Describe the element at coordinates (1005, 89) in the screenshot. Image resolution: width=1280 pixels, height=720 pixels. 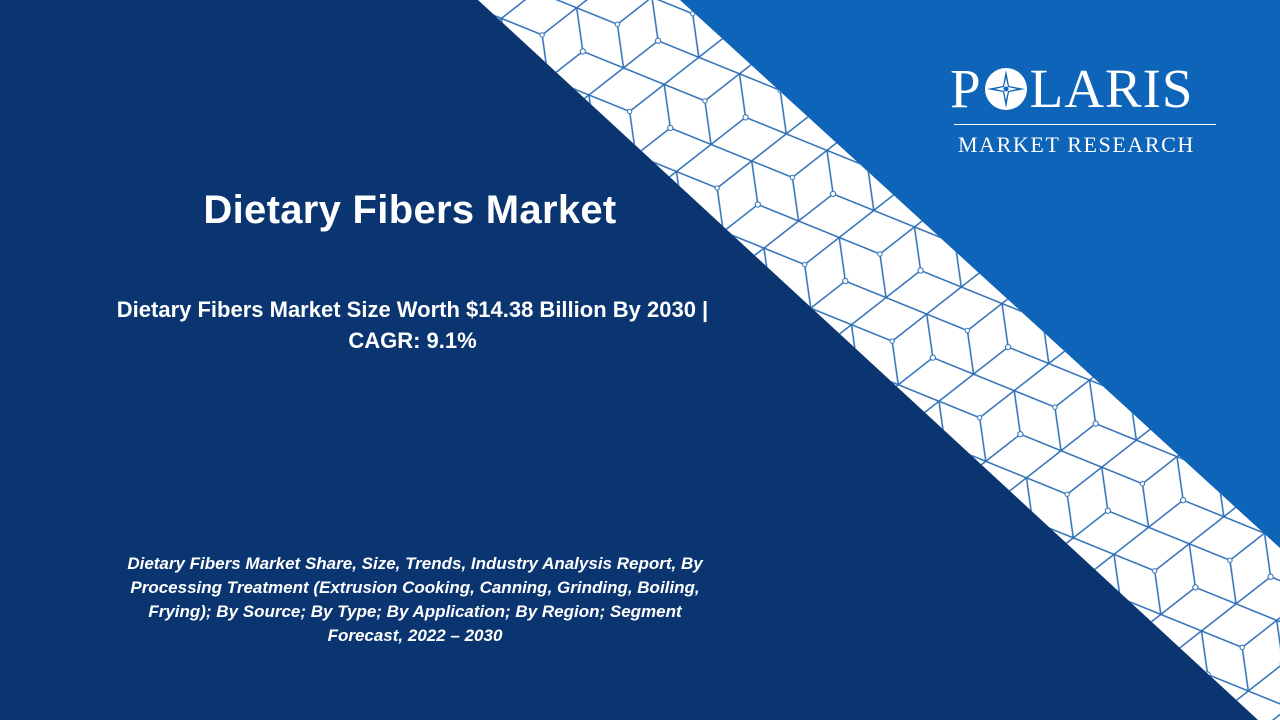
I see `compass-star-icon` at that location.